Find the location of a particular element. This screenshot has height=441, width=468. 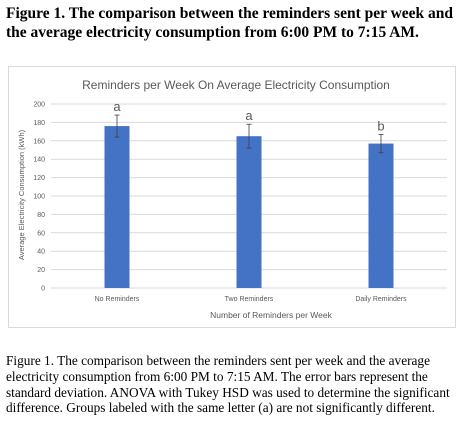

y-tick-label: 100 is located at coordinates (39, 197).